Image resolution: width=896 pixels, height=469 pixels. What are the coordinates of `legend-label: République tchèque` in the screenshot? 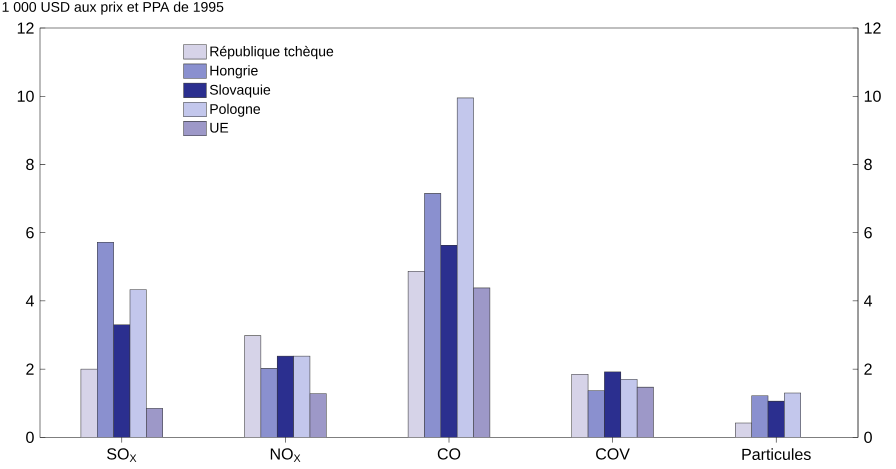 It's located at (272, 53).